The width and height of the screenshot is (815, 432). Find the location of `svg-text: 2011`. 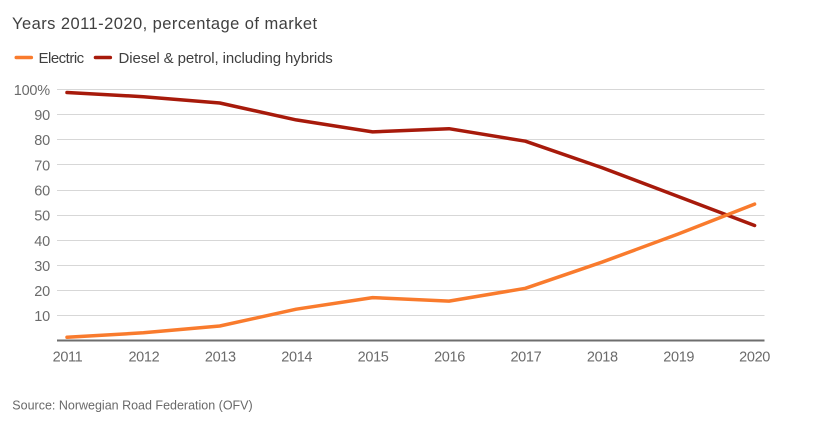

svg-text: 2011 is located at coordinates (68, 358).